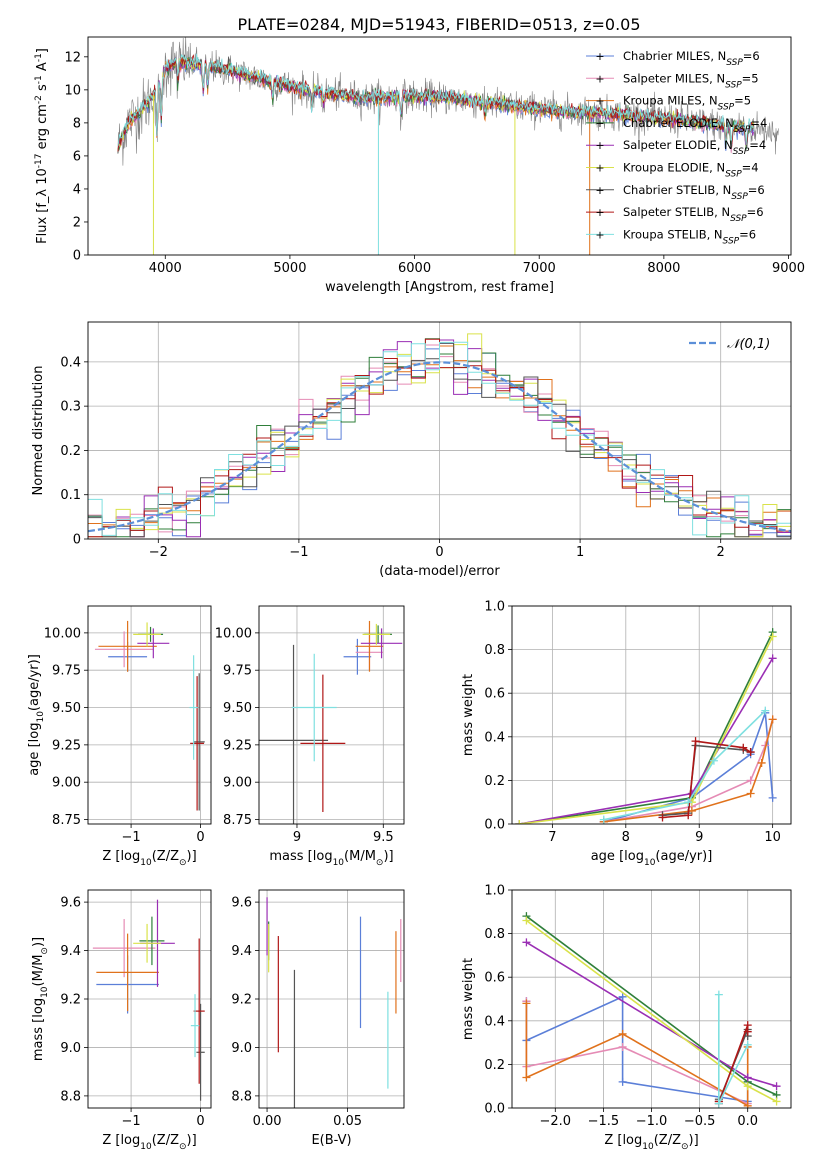 Image resolution: width=819 pixels, height=1170 pixels. What do you see at coordinates (677, 190) in the screenshot?
I see `legend-entry-part: Chabrier STELIB, N` at bounding box center [677, 190].